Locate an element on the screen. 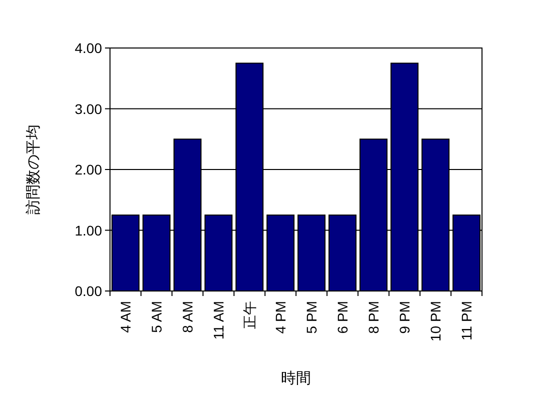 Image resolution: width=548 pixels, height=398 pixels. x-tick-label: 8 PM is located at coordinates (374, 317).